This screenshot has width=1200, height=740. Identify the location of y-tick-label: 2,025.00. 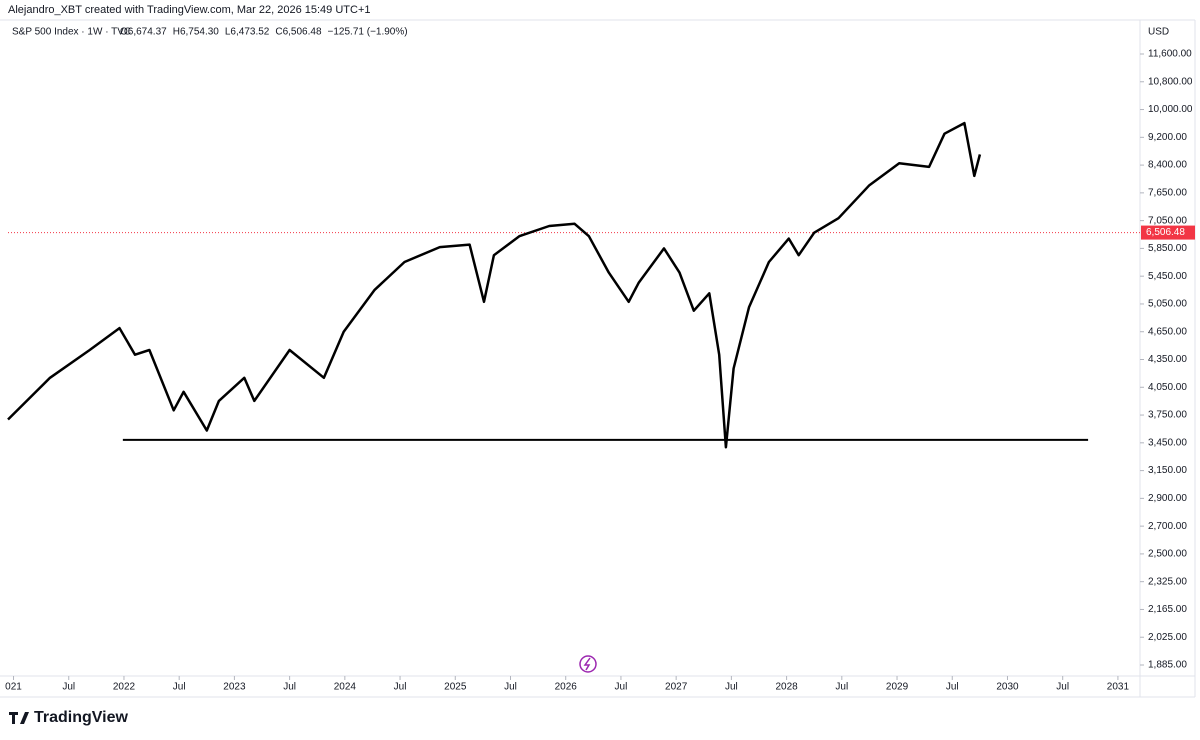
(1167, 637).